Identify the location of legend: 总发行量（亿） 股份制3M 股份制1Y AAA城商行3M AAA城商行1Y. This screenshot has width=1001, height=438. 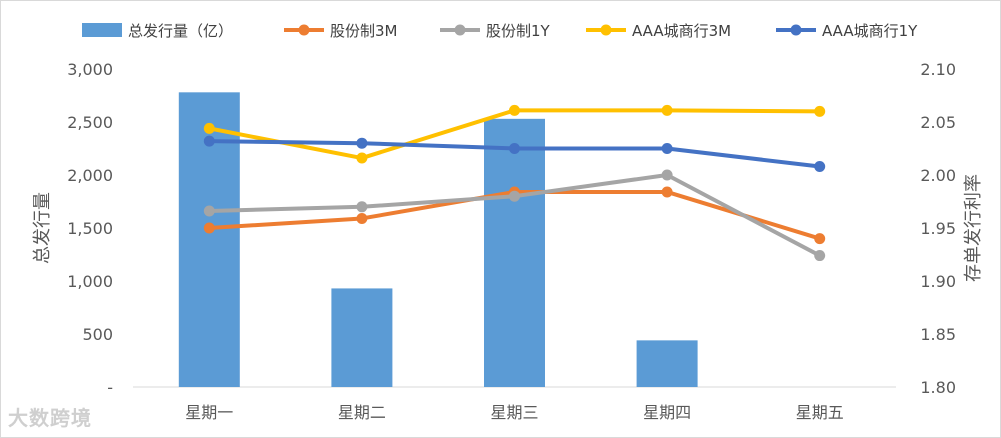
(500, 31).